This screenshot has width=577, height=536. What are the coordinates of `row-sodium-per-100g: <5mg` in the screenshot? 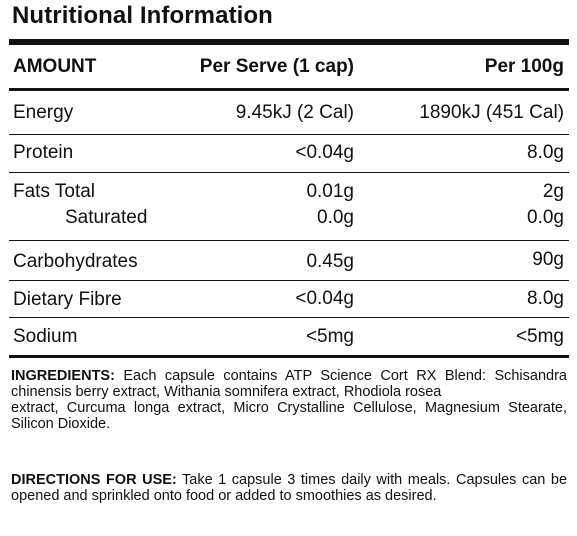 It's located at (539, 336).